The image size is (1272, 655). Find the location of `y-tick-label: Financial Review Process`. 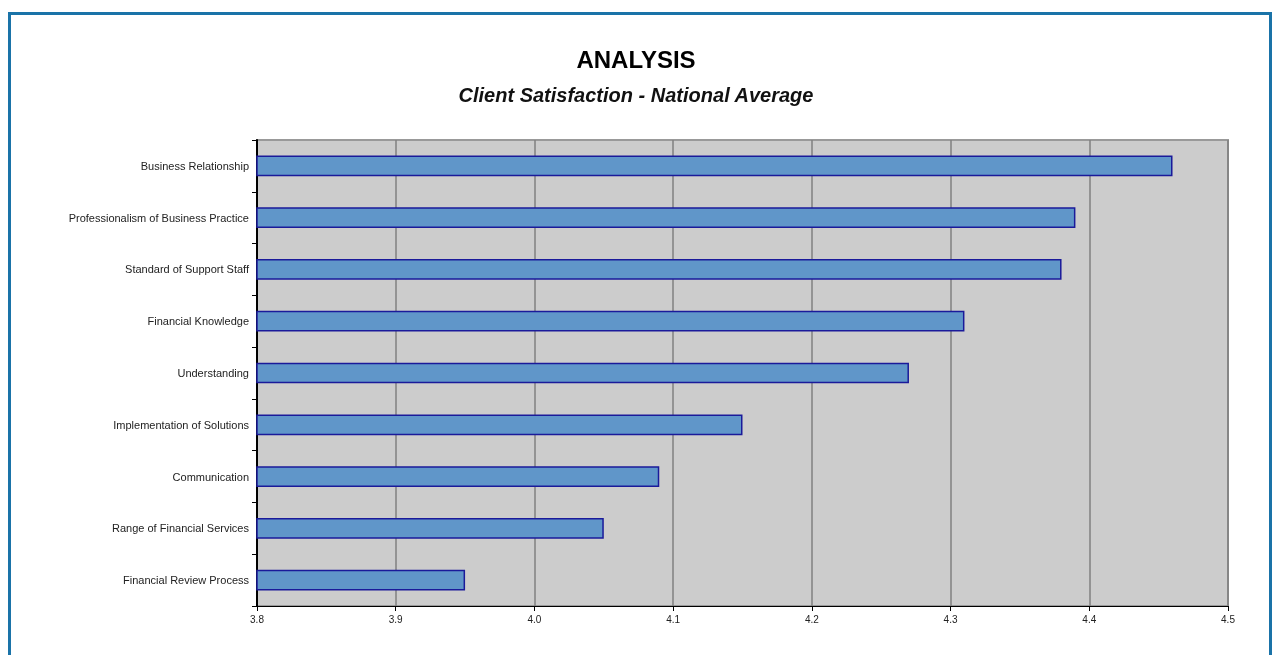

y-tick-label: Financial Review Process is located at coordinates (186, 580).